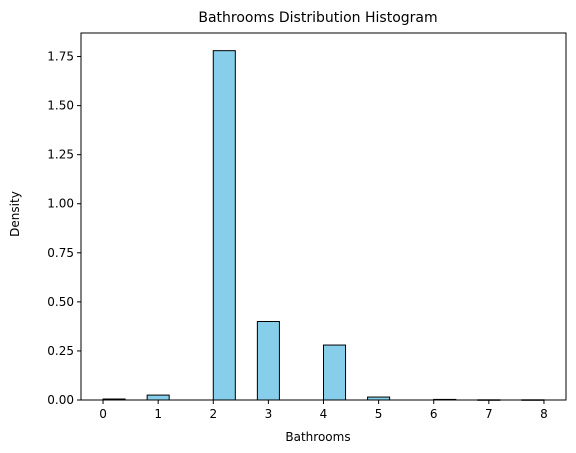 Image resolution: width=576 pixels, height=453 pixels. What do you see at coordinates (60, 106) in the screenshot?
I see `y-tick-label: 1.50` at bounding box center [60, 106].